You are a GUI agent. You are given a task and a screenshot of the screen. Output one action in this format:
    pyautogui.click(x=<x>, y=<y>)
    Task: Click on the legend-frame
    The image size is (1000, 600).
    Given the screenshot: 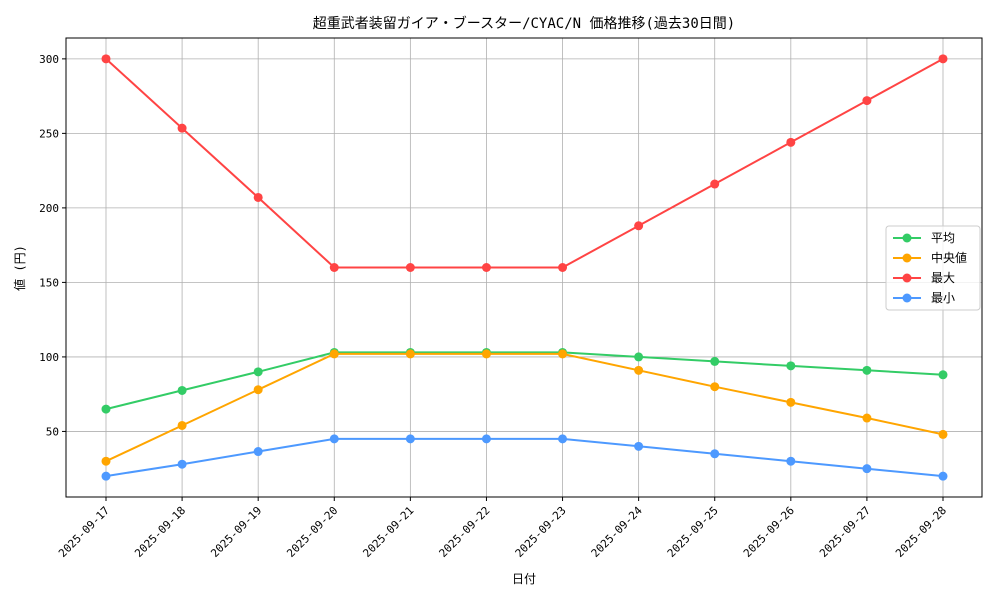 What is the action you would take?
    pyautogui.click(x=933, y=268)
    